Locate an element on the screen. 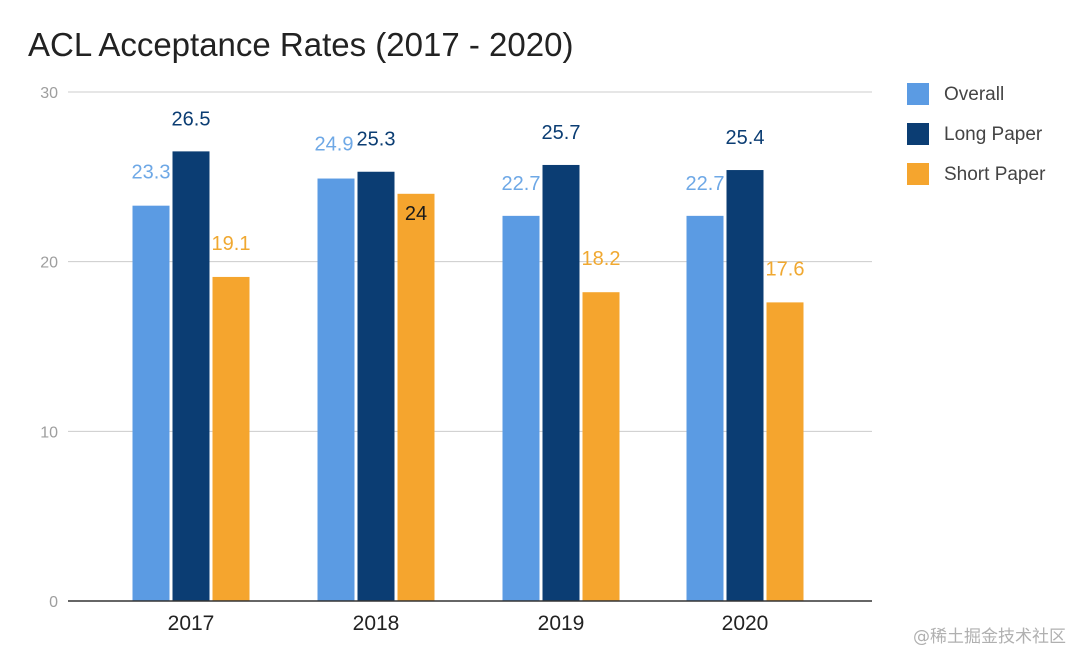 The width and height of the screenshot is (1080, 661). data-label-overall-2019: 22.7 is located at coordinates (521, 184).